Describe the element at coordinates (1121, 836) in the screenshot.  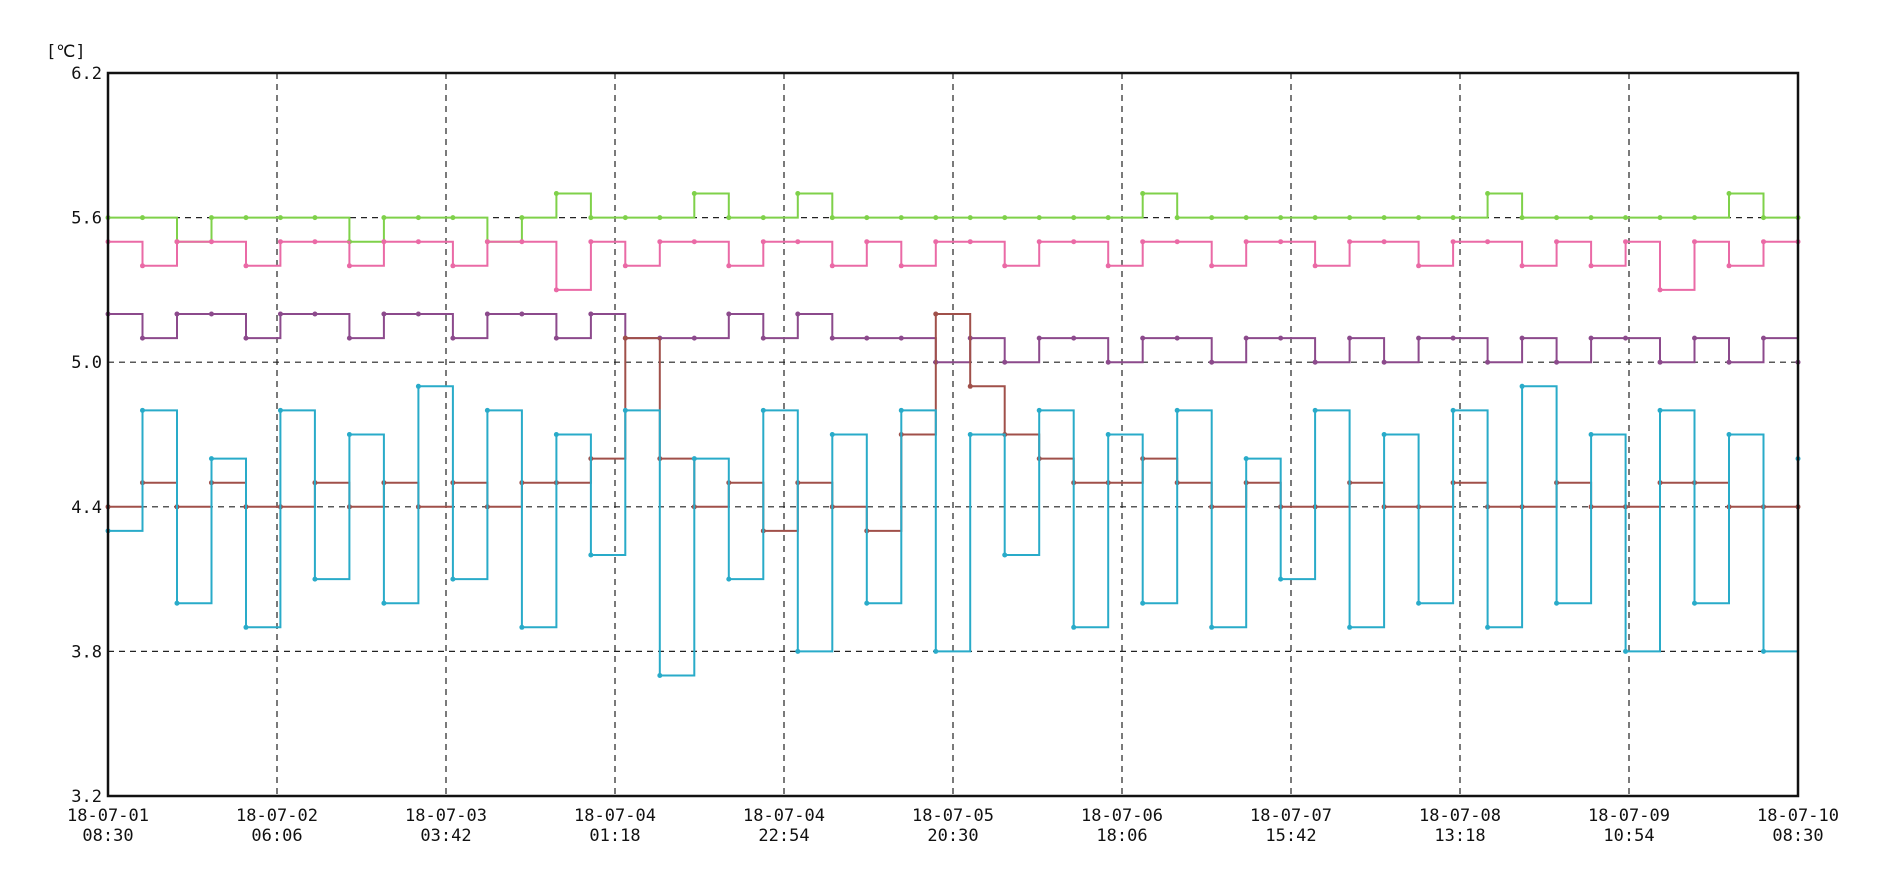
I see `x-tick-time: 18:06` at that location.